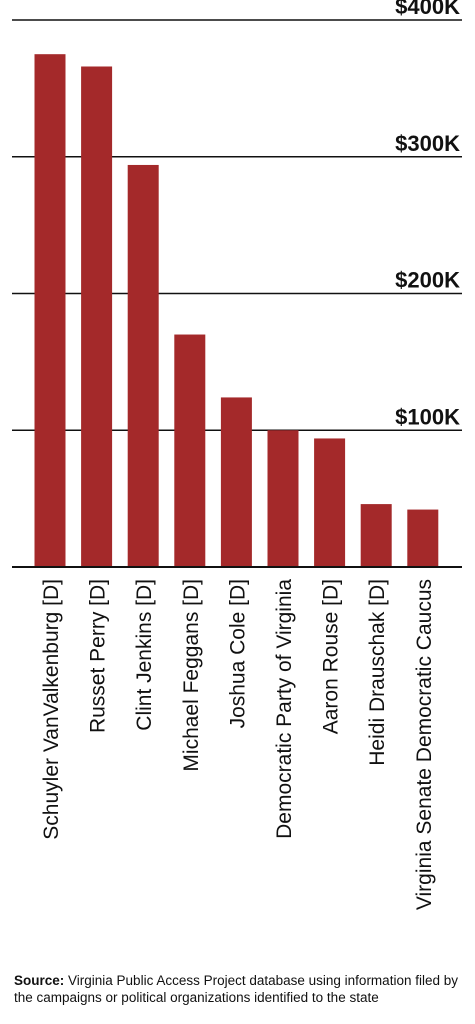 This screenshot has width=475, height=1024. Describe the element at coordinates (39, 980) in the screenshot. I see `source-label: Source:` at that location.